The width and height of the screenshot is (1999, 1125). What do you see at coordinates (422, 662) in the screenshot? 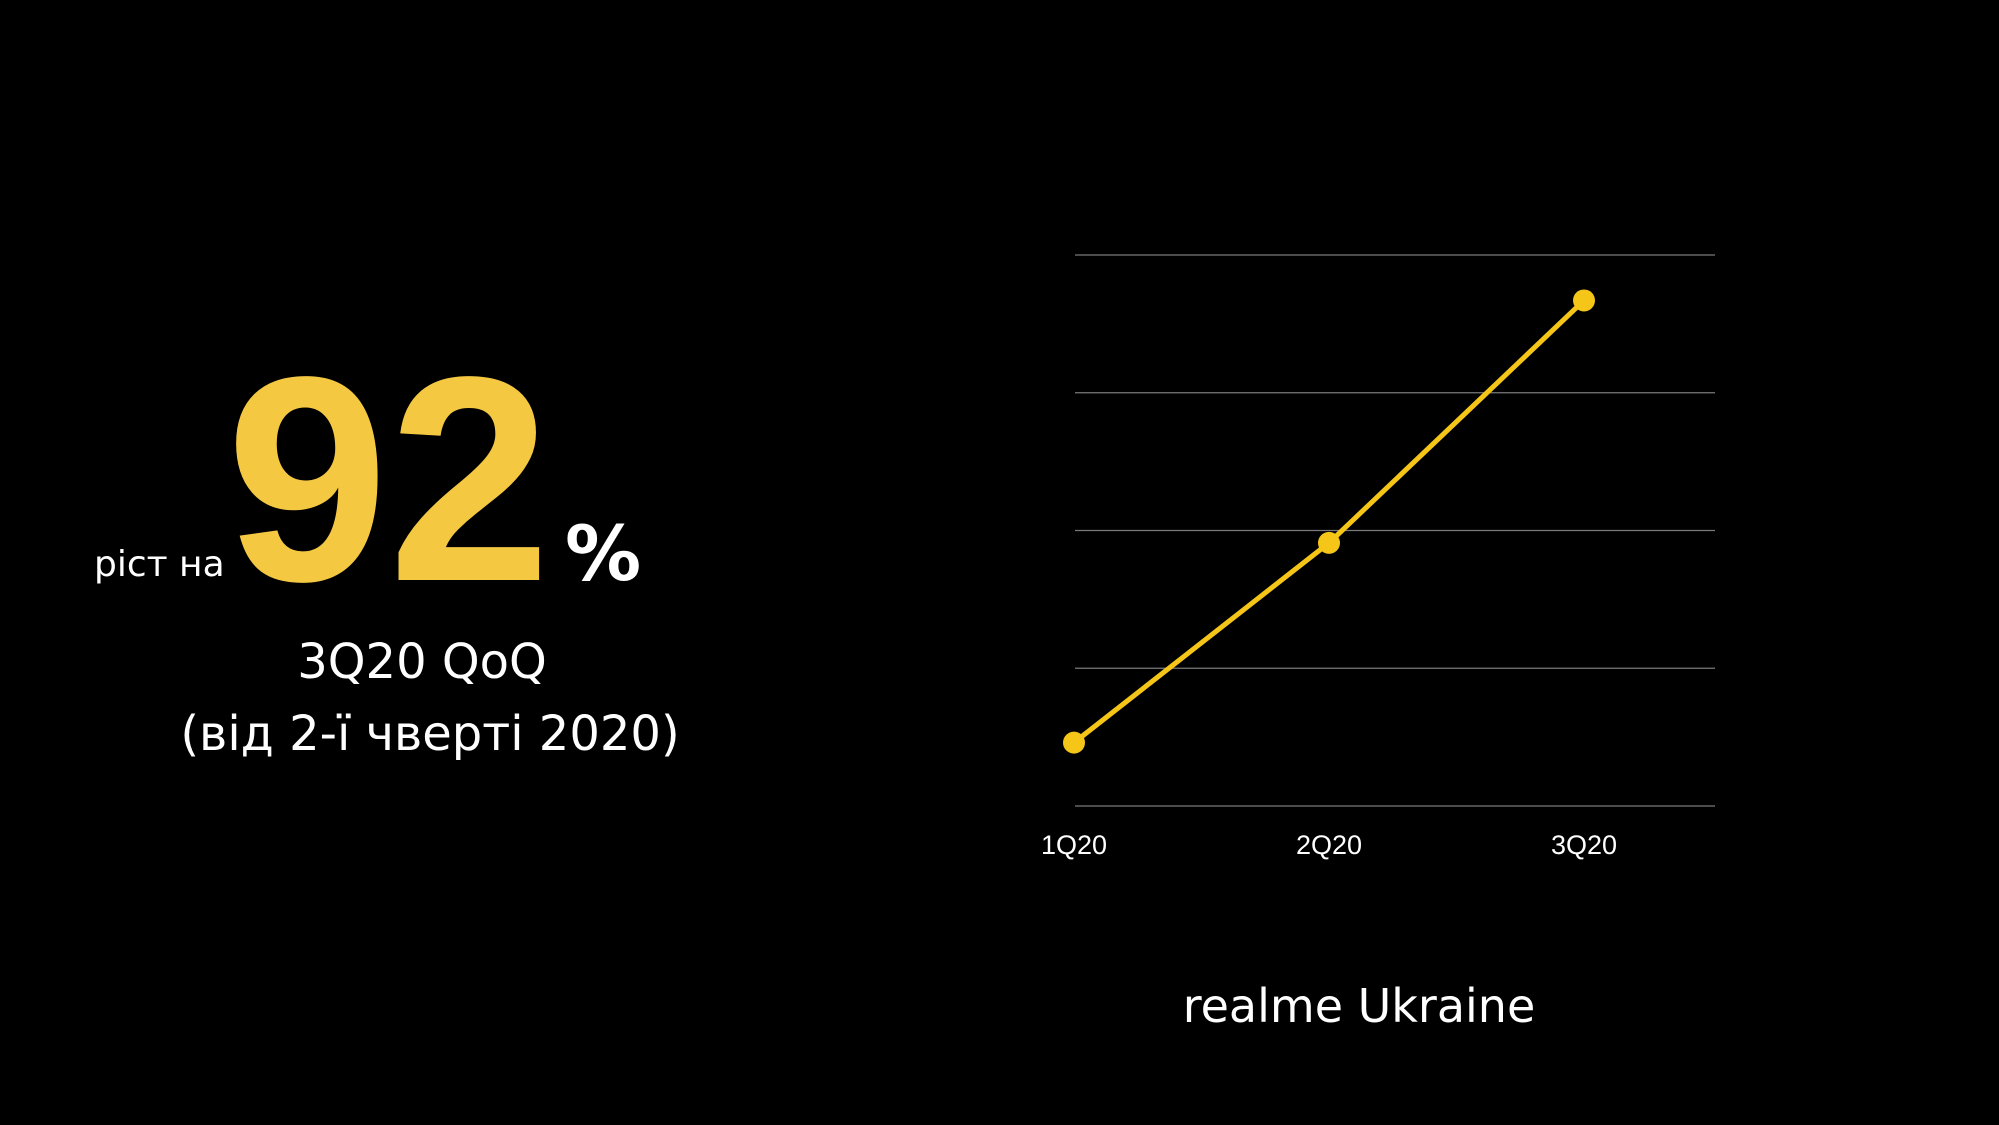
I see `headline-line: 3Q20 QoQ` at bounding box center [422, 662].